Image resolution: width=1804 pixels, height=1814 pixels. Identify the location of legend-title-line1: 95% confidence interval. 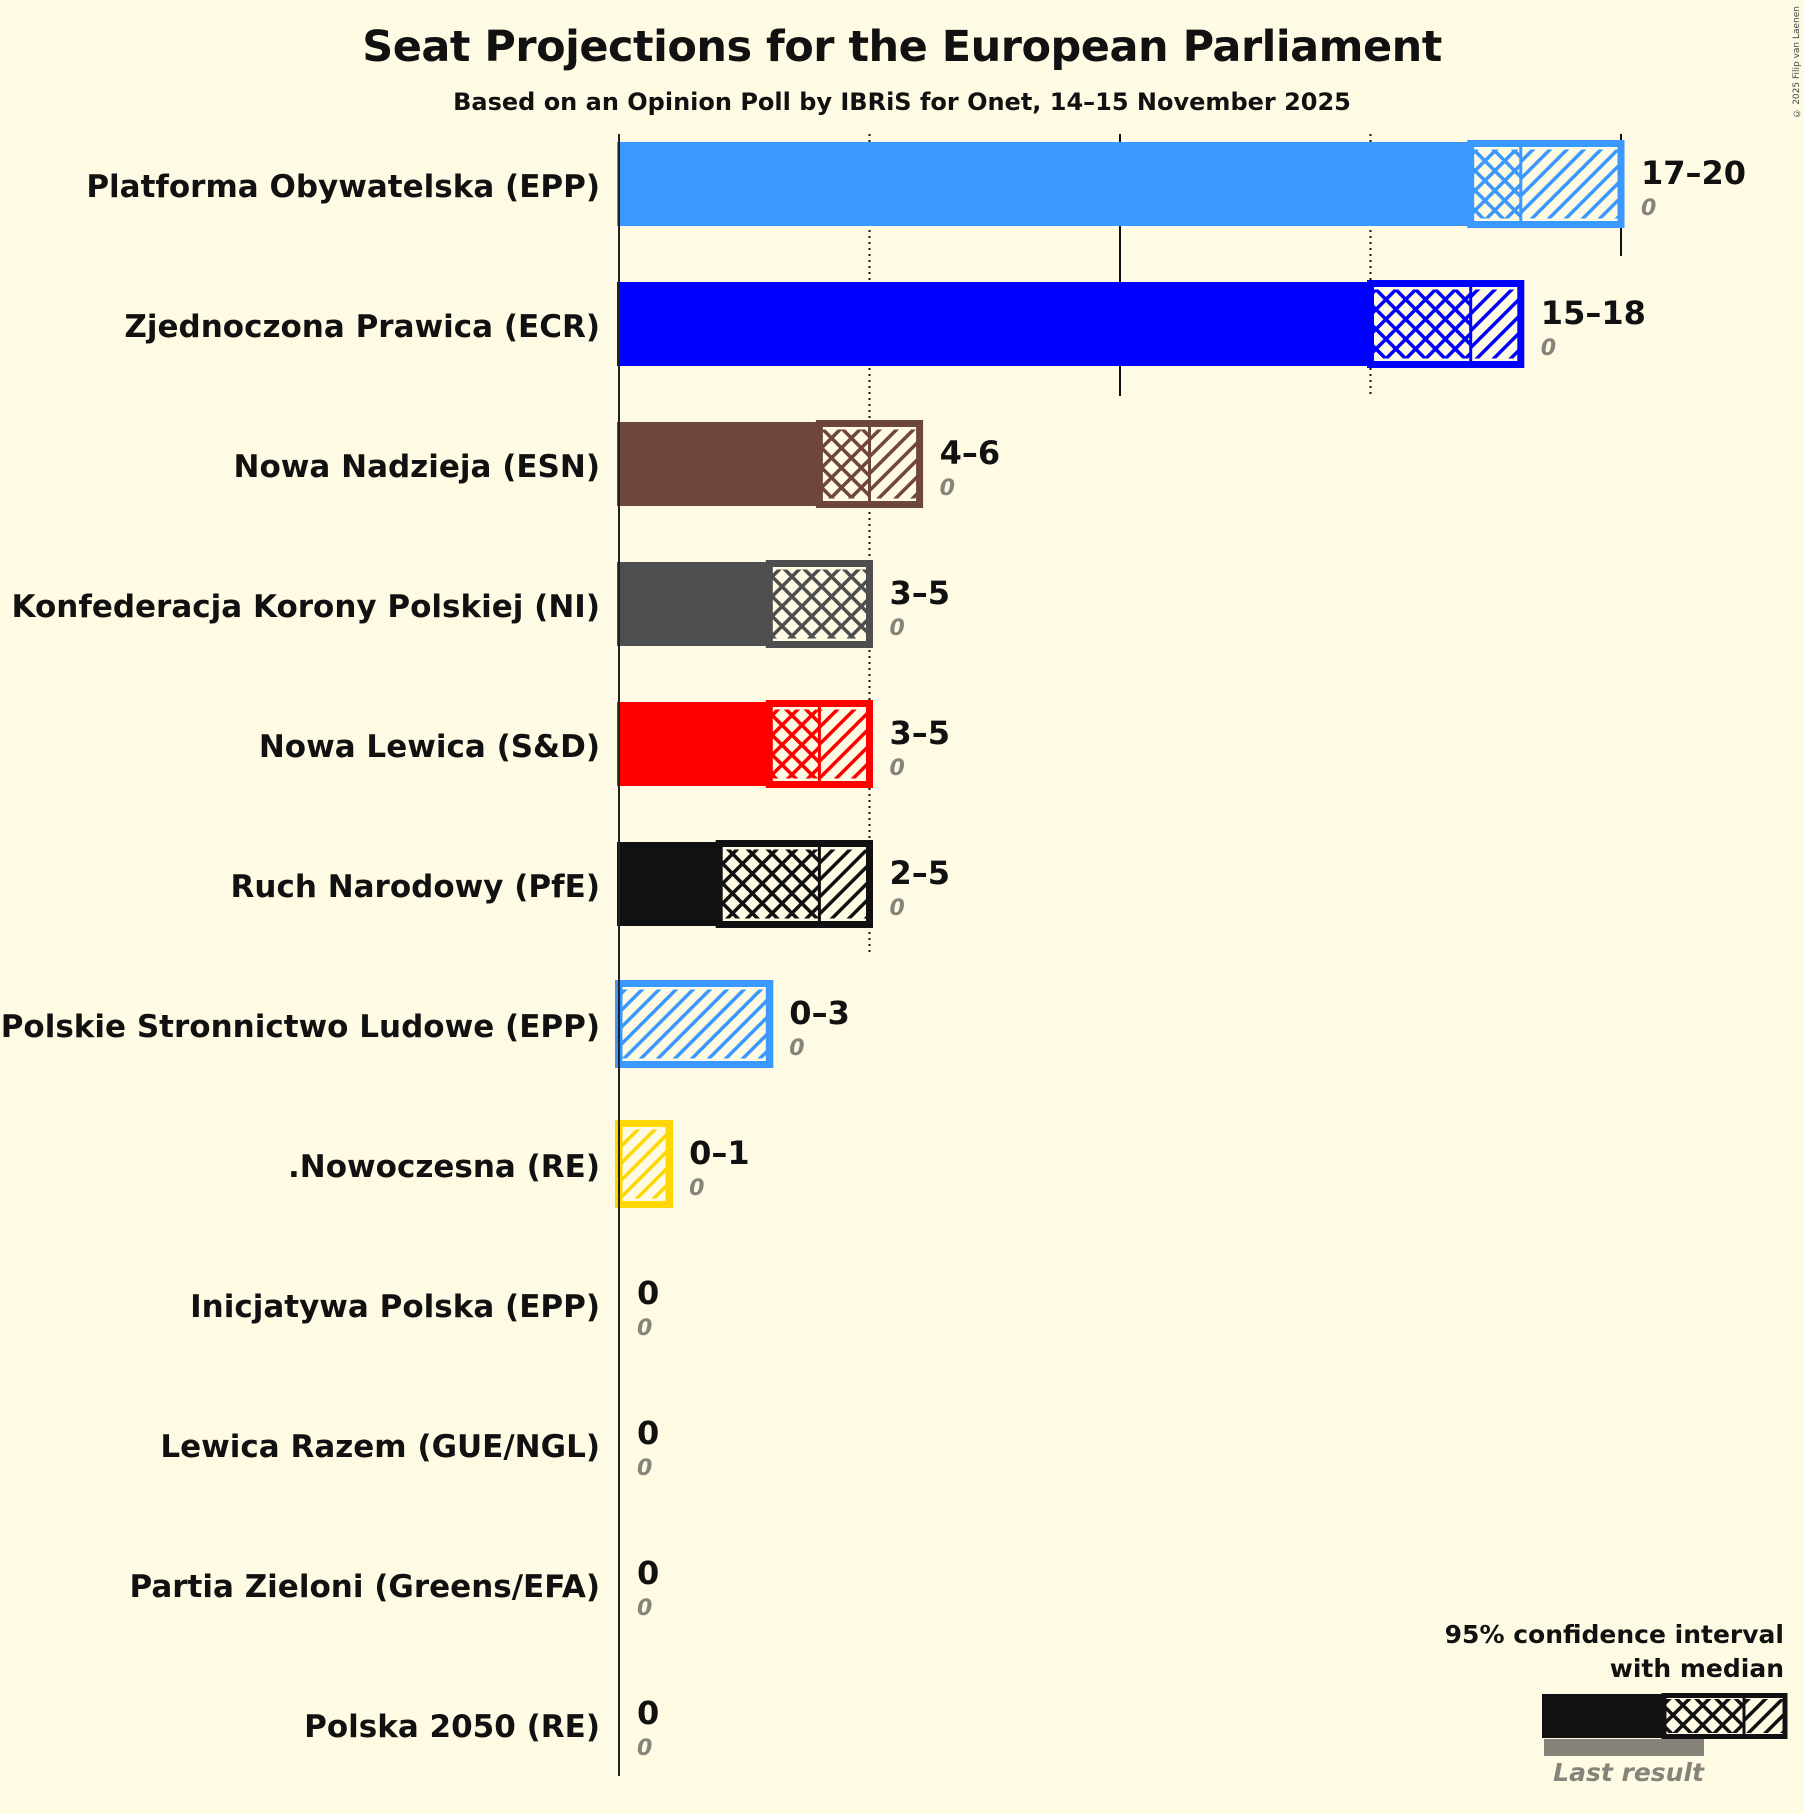
(1614, 1634).